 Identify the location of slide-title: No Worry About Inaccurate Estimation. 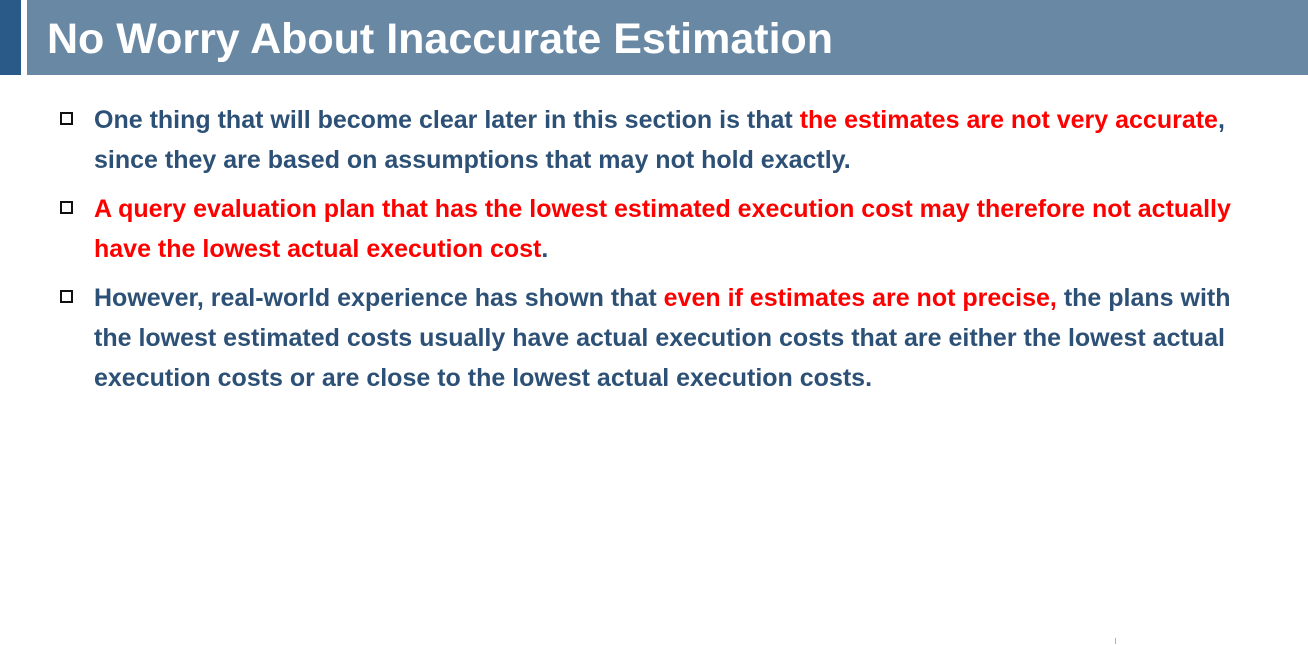
(440, 39).